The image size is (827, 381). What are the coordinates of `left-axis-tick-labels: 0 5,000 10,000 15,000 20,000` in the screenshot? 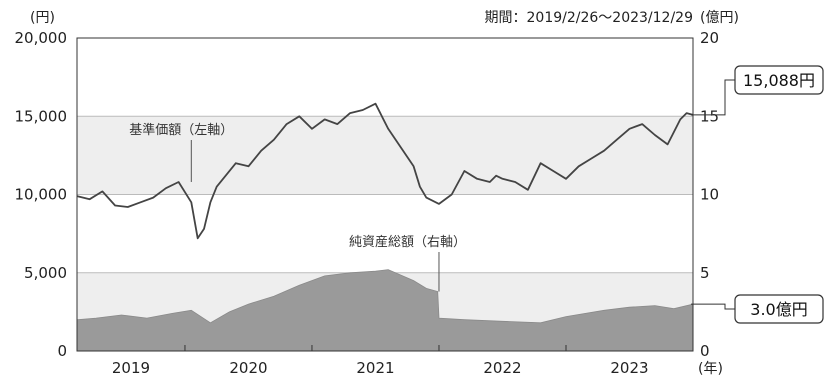 It's located at (41, 194).